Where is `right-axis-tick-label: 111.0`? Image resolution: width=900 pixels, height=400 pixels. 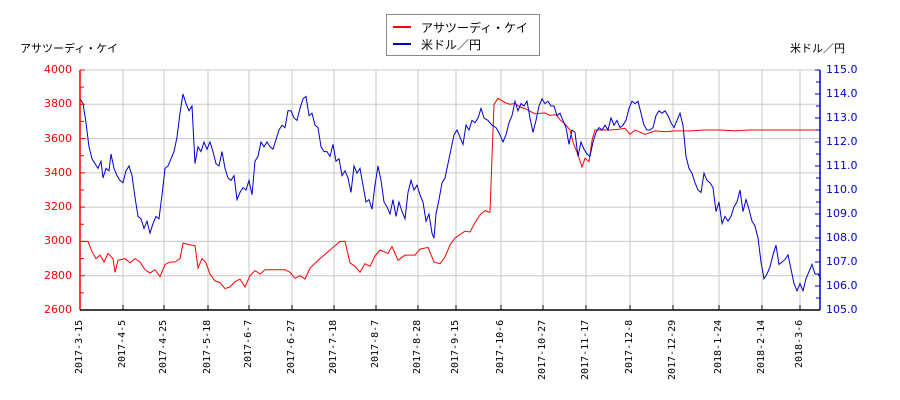
right-axis-tick-label: 111.0 is located at coordinates (842, 165).